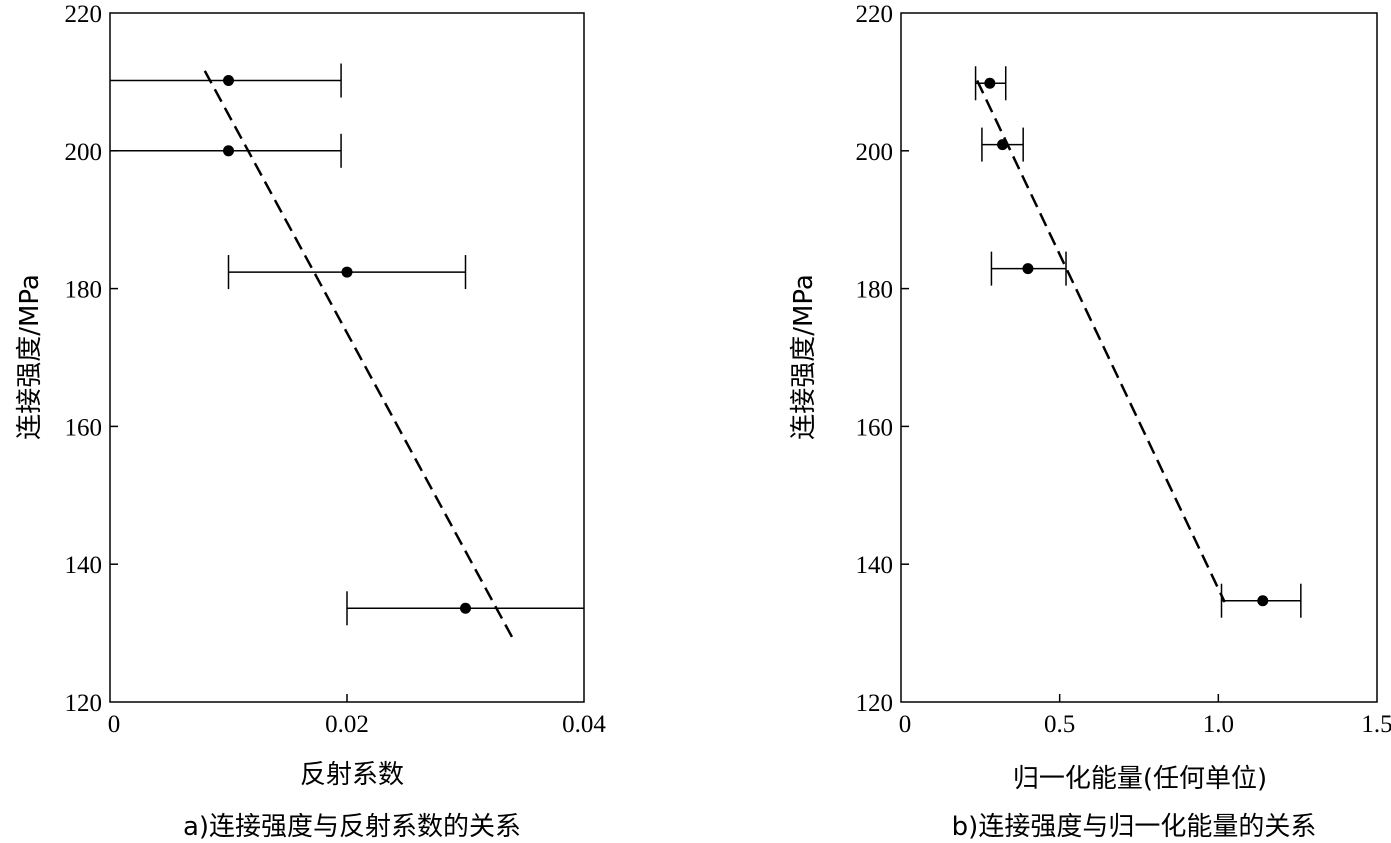  What do you see at coordinates (1101, 341) in the screenshot?
I see `fit-line-b` at bounding box center [1101, 341].